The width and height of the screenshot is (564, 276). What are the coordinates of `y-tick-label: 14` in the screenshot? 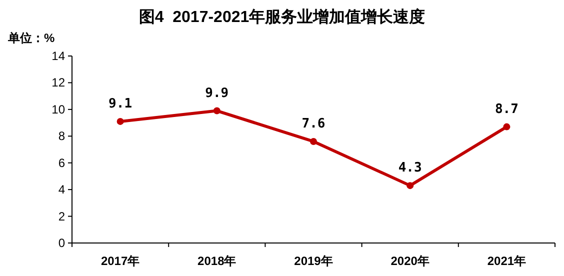 It's located at (59, 56).